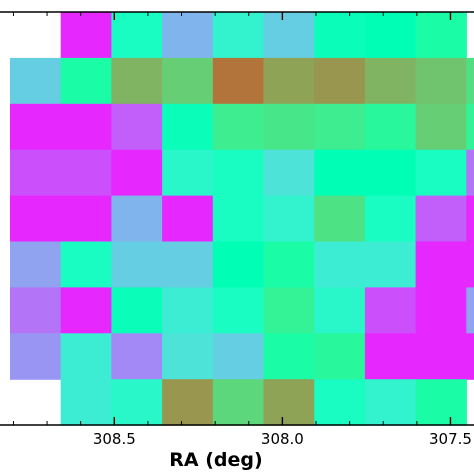 This screenshot has height=474, width=474. I want to click on x-axis-title: RA (deg), so click(215, 460).